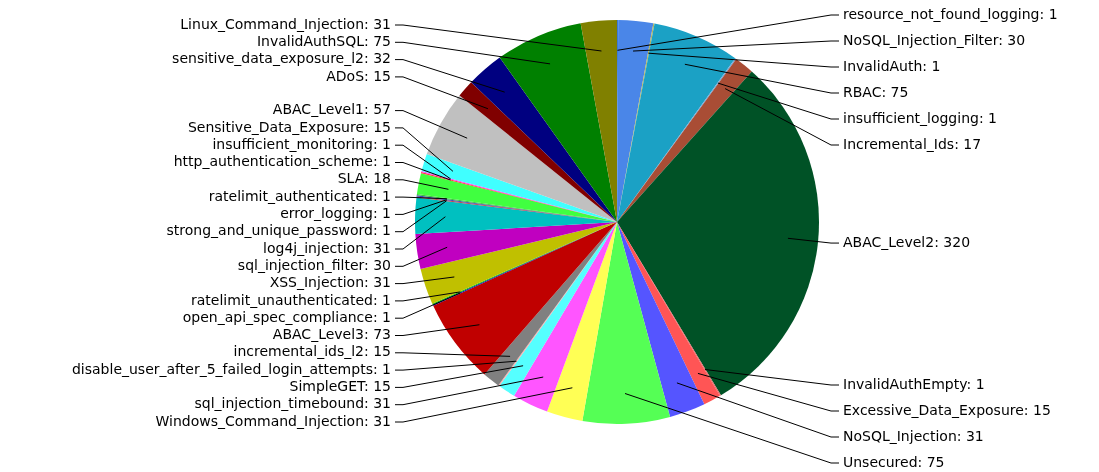 The height and width of the screenshot is (472, 1099). What do you see at coordinates (312, 351) in the screenshot?
I see `slice-label: incremental_ids_l2: 15` at bounding box center [312, 351].